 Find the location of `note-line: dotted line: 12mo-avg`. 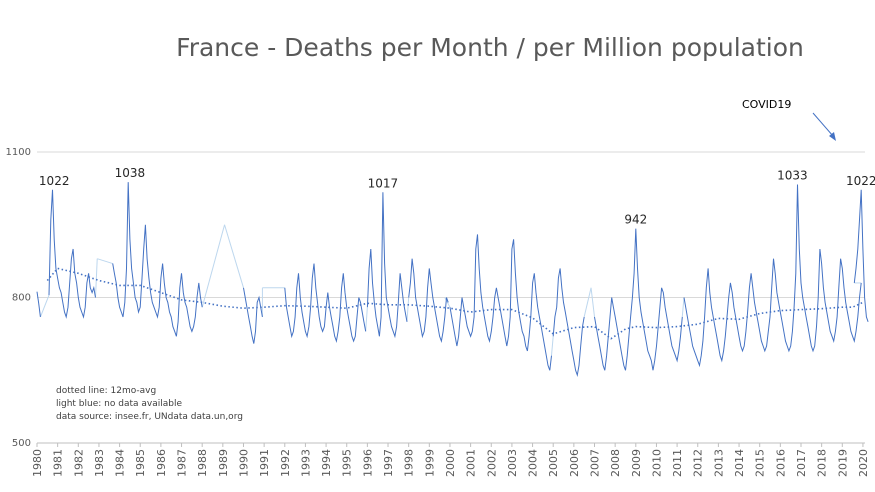

note-line: dotted line: 12mo-avg is located at coordinates (106, 391).